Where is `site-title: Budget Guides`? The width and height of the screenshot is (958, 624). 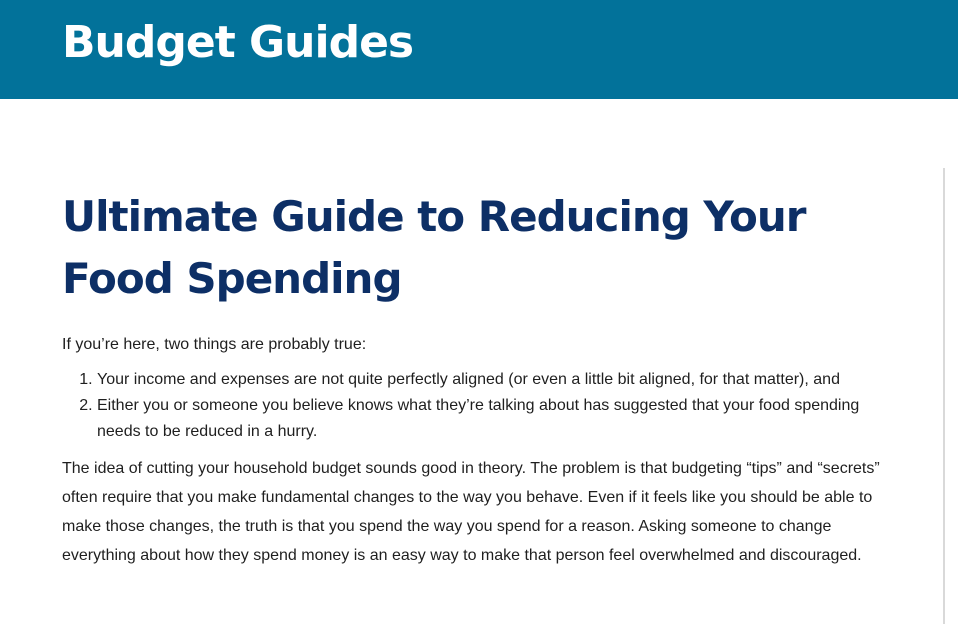
site-title: Budget Guides is located at coordinates (238, 42).